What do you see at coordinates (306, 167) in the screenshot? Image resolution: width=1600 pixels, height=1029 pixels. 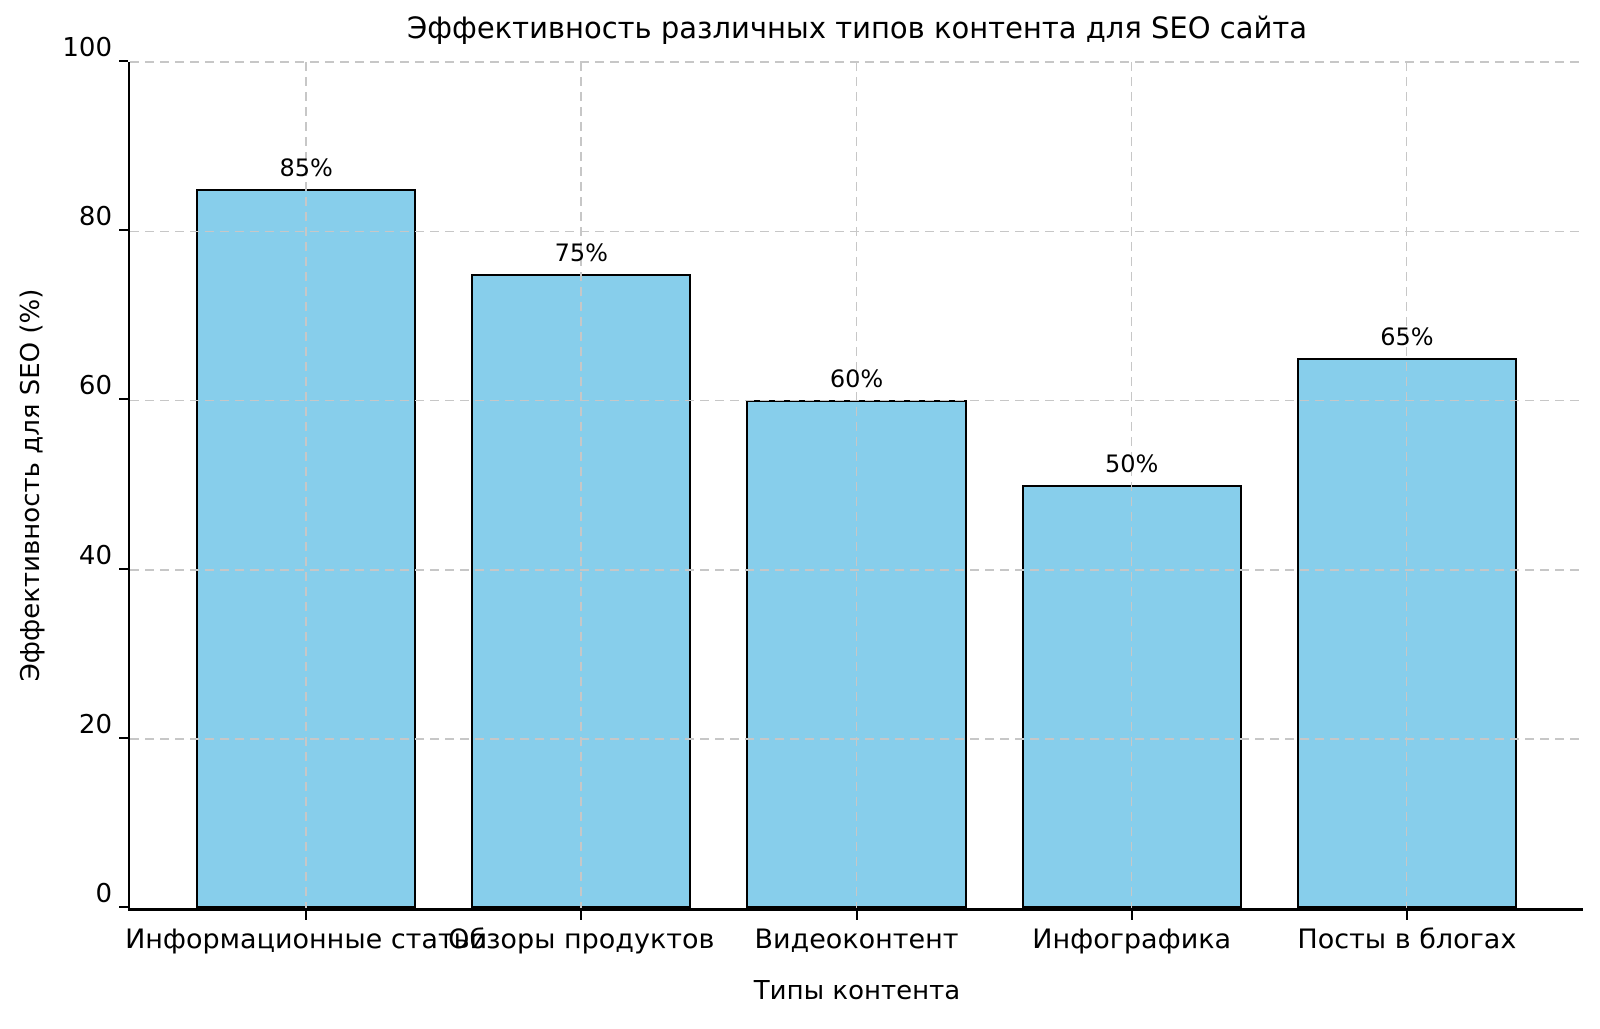 I see `bar-value-label: 85%` at bounding box center [306, 167].